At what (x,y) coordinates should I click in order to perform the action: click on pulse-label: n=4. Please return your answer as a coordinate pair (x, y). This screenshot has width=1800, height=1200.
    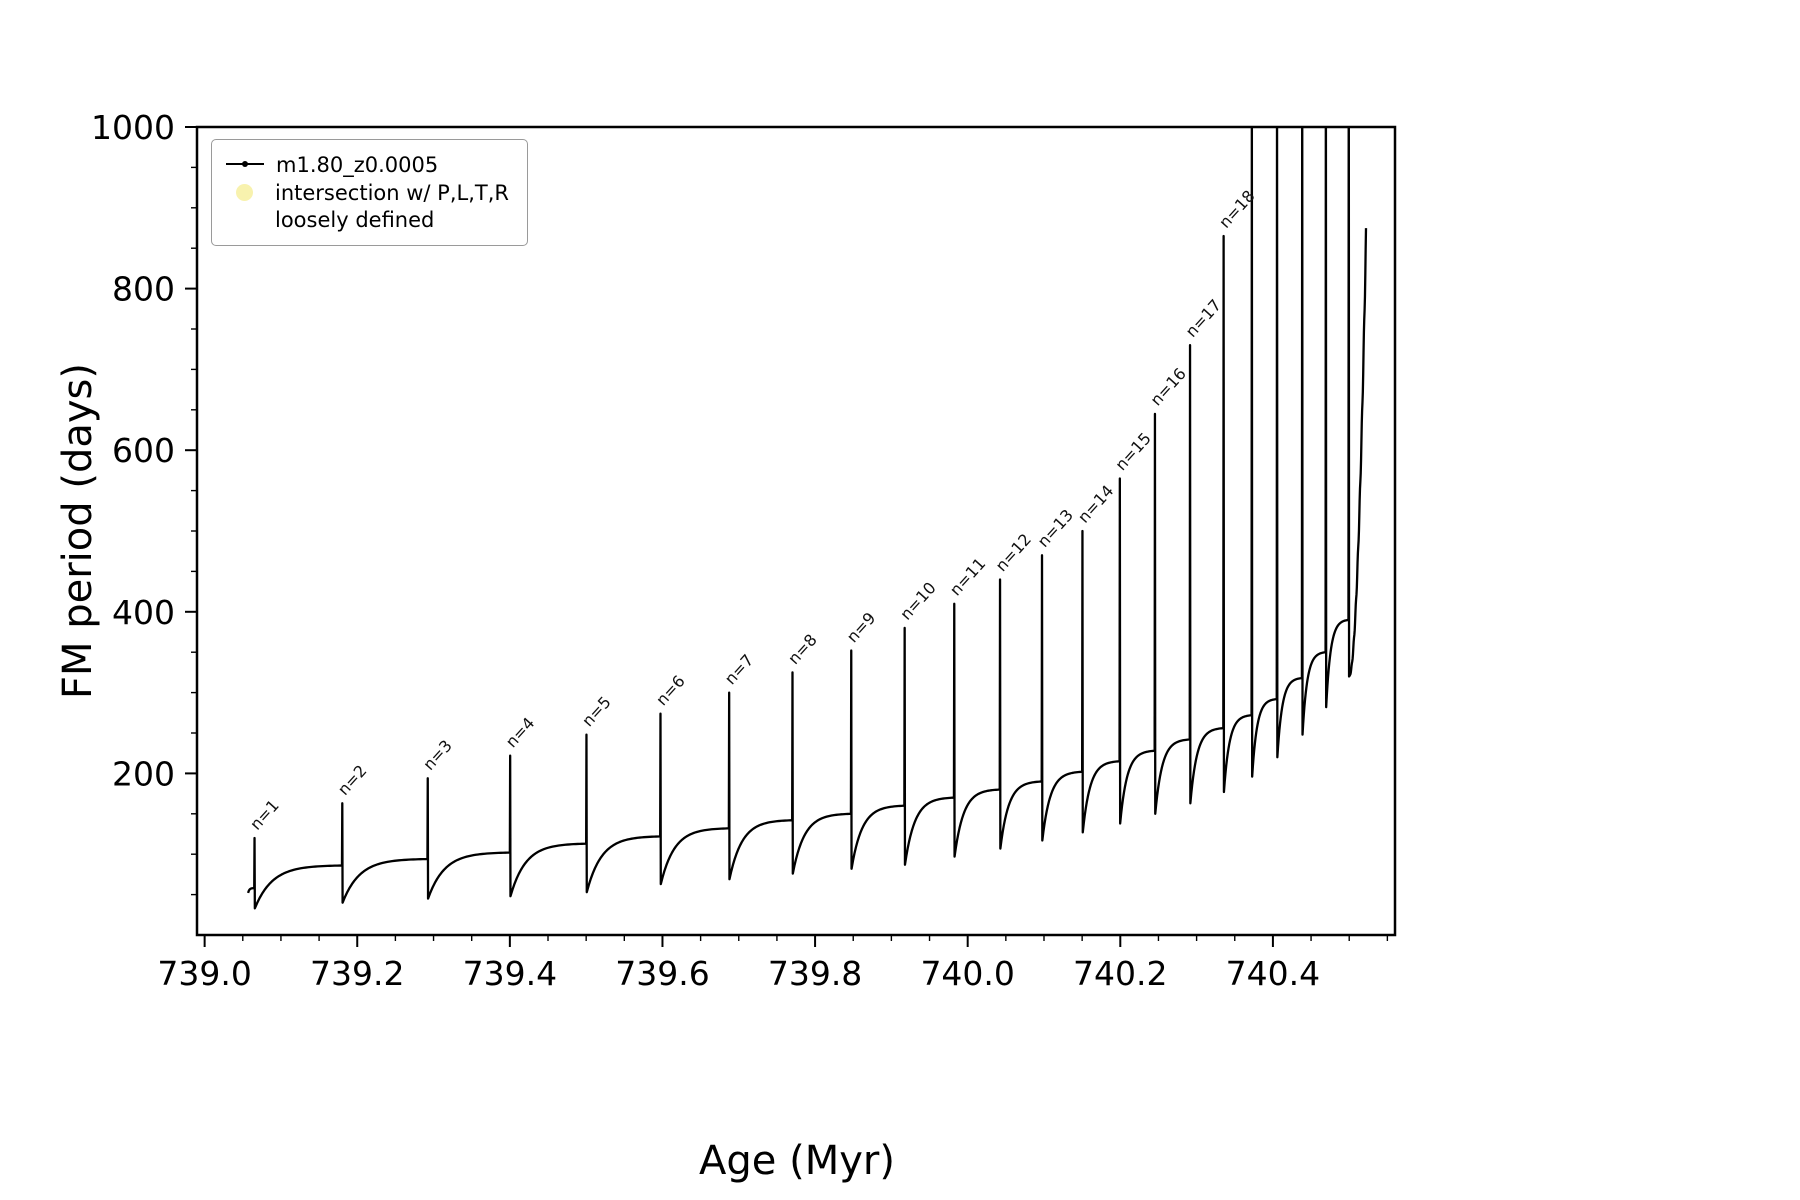
    Looking at the image, I should click on (520, 732).